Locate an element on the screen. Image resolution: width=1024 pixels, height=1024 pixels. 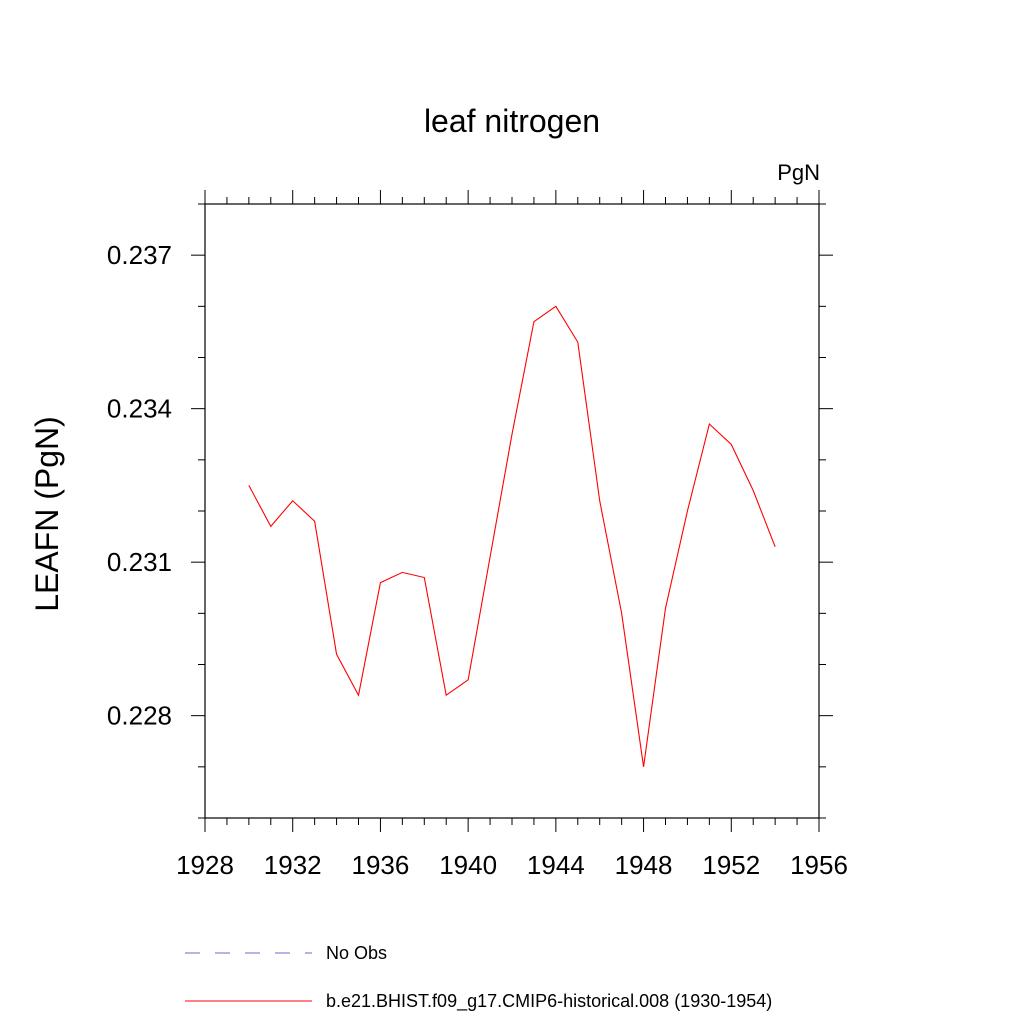
units-label: PgN is located at coordinates (798, 172).